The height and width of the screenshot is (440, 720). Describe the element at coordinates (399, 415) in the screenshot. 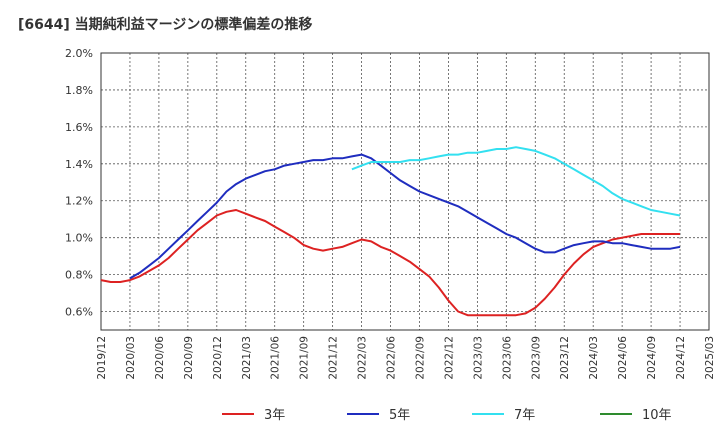

I see `legend-label: 5年` at that location.